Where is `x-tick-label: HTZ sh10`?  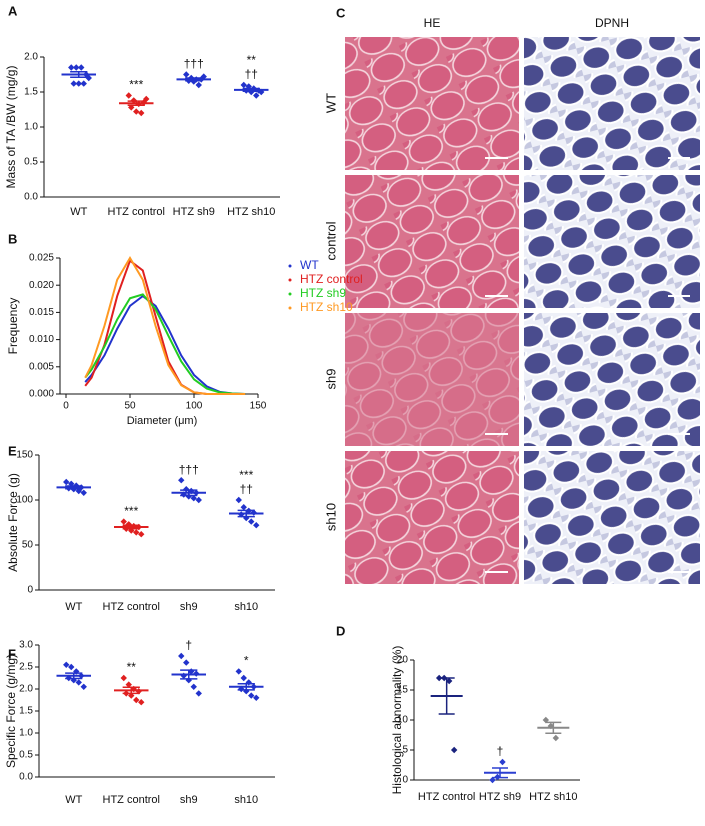 x-tick-label: HTZ sh10 is located at coordinates (251, 212).